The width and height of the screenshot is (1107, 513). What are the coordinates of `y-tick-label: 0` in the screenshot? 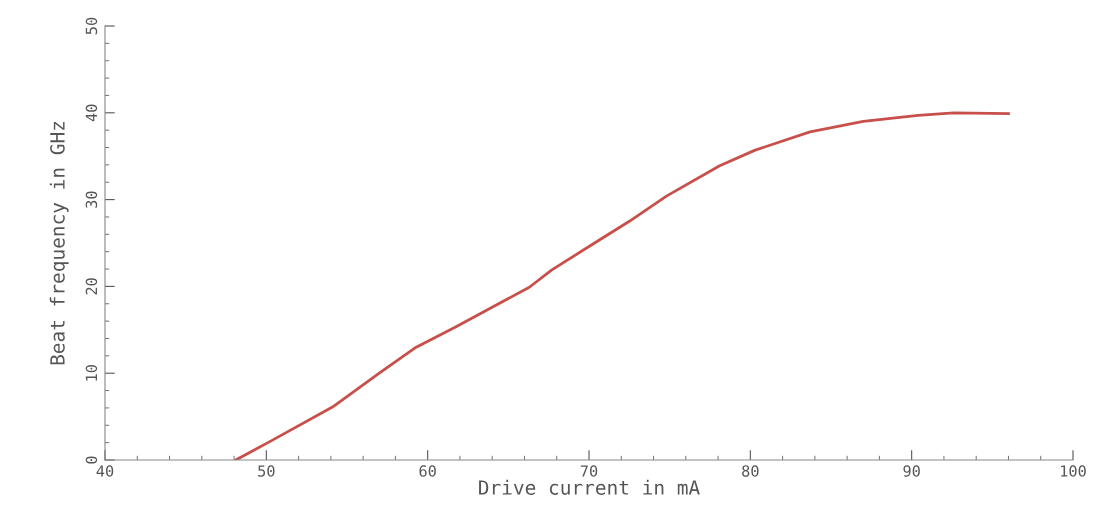 It's located at (91, 460).